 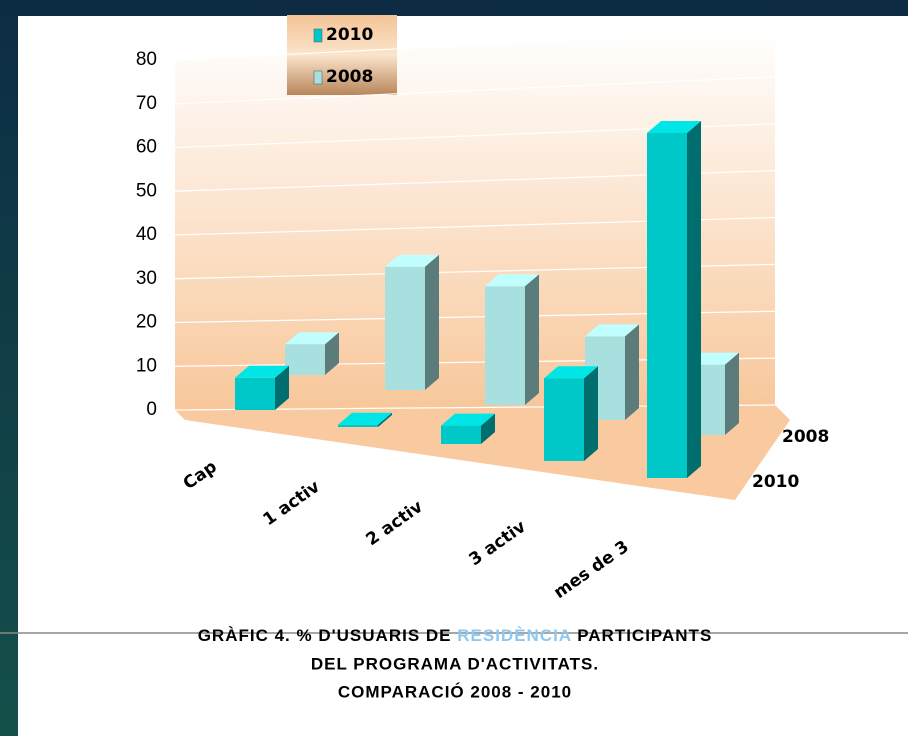 I want to click on y-tick-label: 10, so click(x=146, y=365).